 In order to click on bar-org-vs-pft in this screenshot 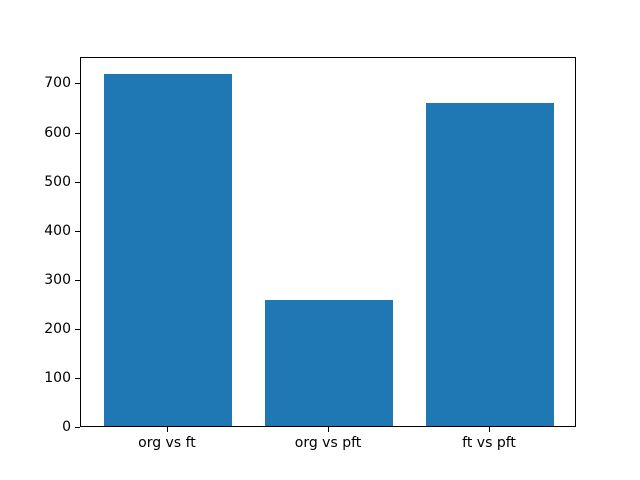, I will do `click(329, 363)`.